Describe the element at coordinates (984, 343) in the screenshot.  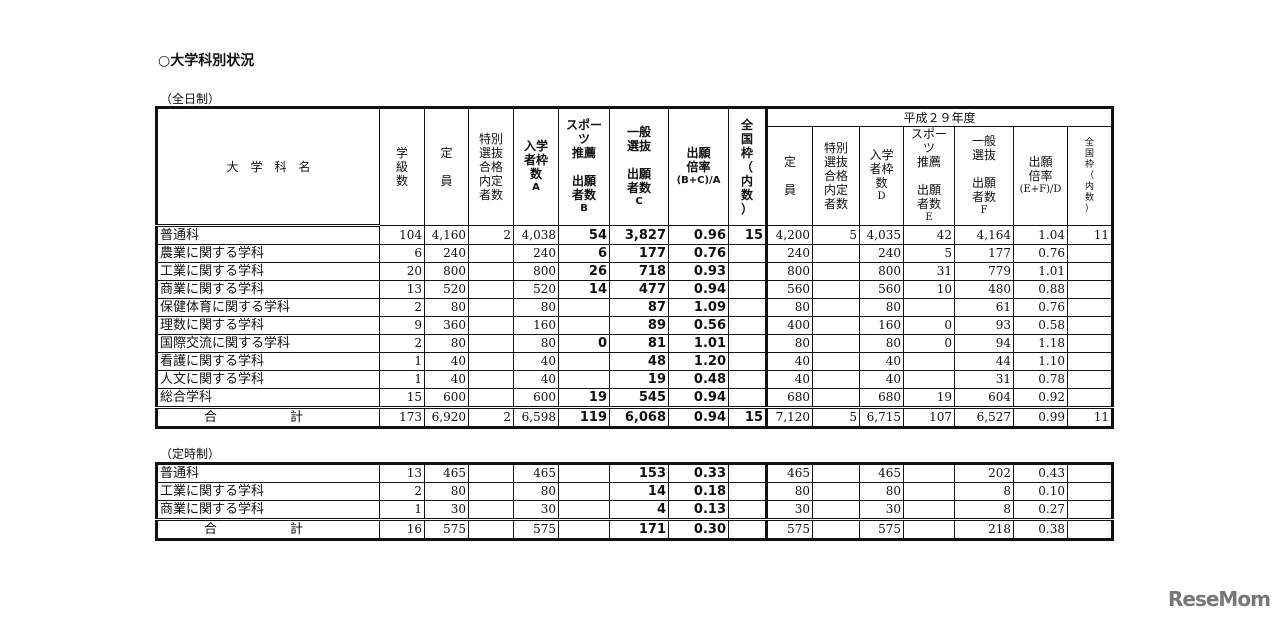
I see `cell: 94` at that location.